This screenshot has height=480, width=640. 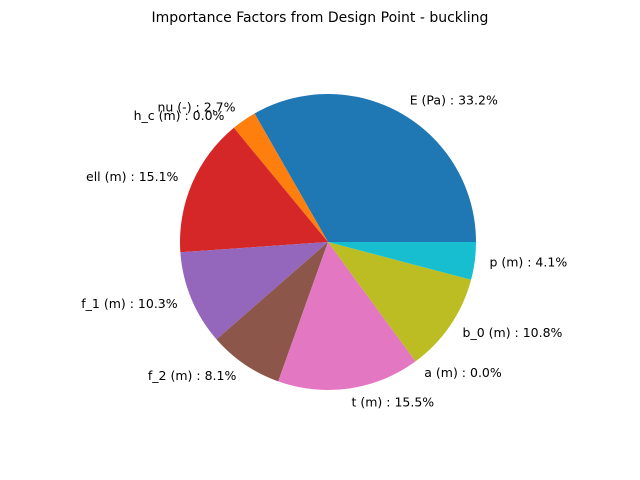 What do you see at coordinates (513, 332) in the screenshot?
I see `pie-slice-label-8: b_0 (m) : 10.8%` at bounding box center [513, 332].